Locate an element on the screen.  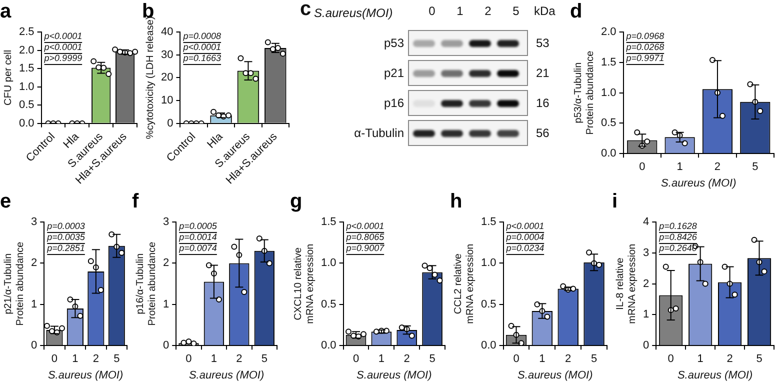
text: kDa is located at coordinates (545, 11).